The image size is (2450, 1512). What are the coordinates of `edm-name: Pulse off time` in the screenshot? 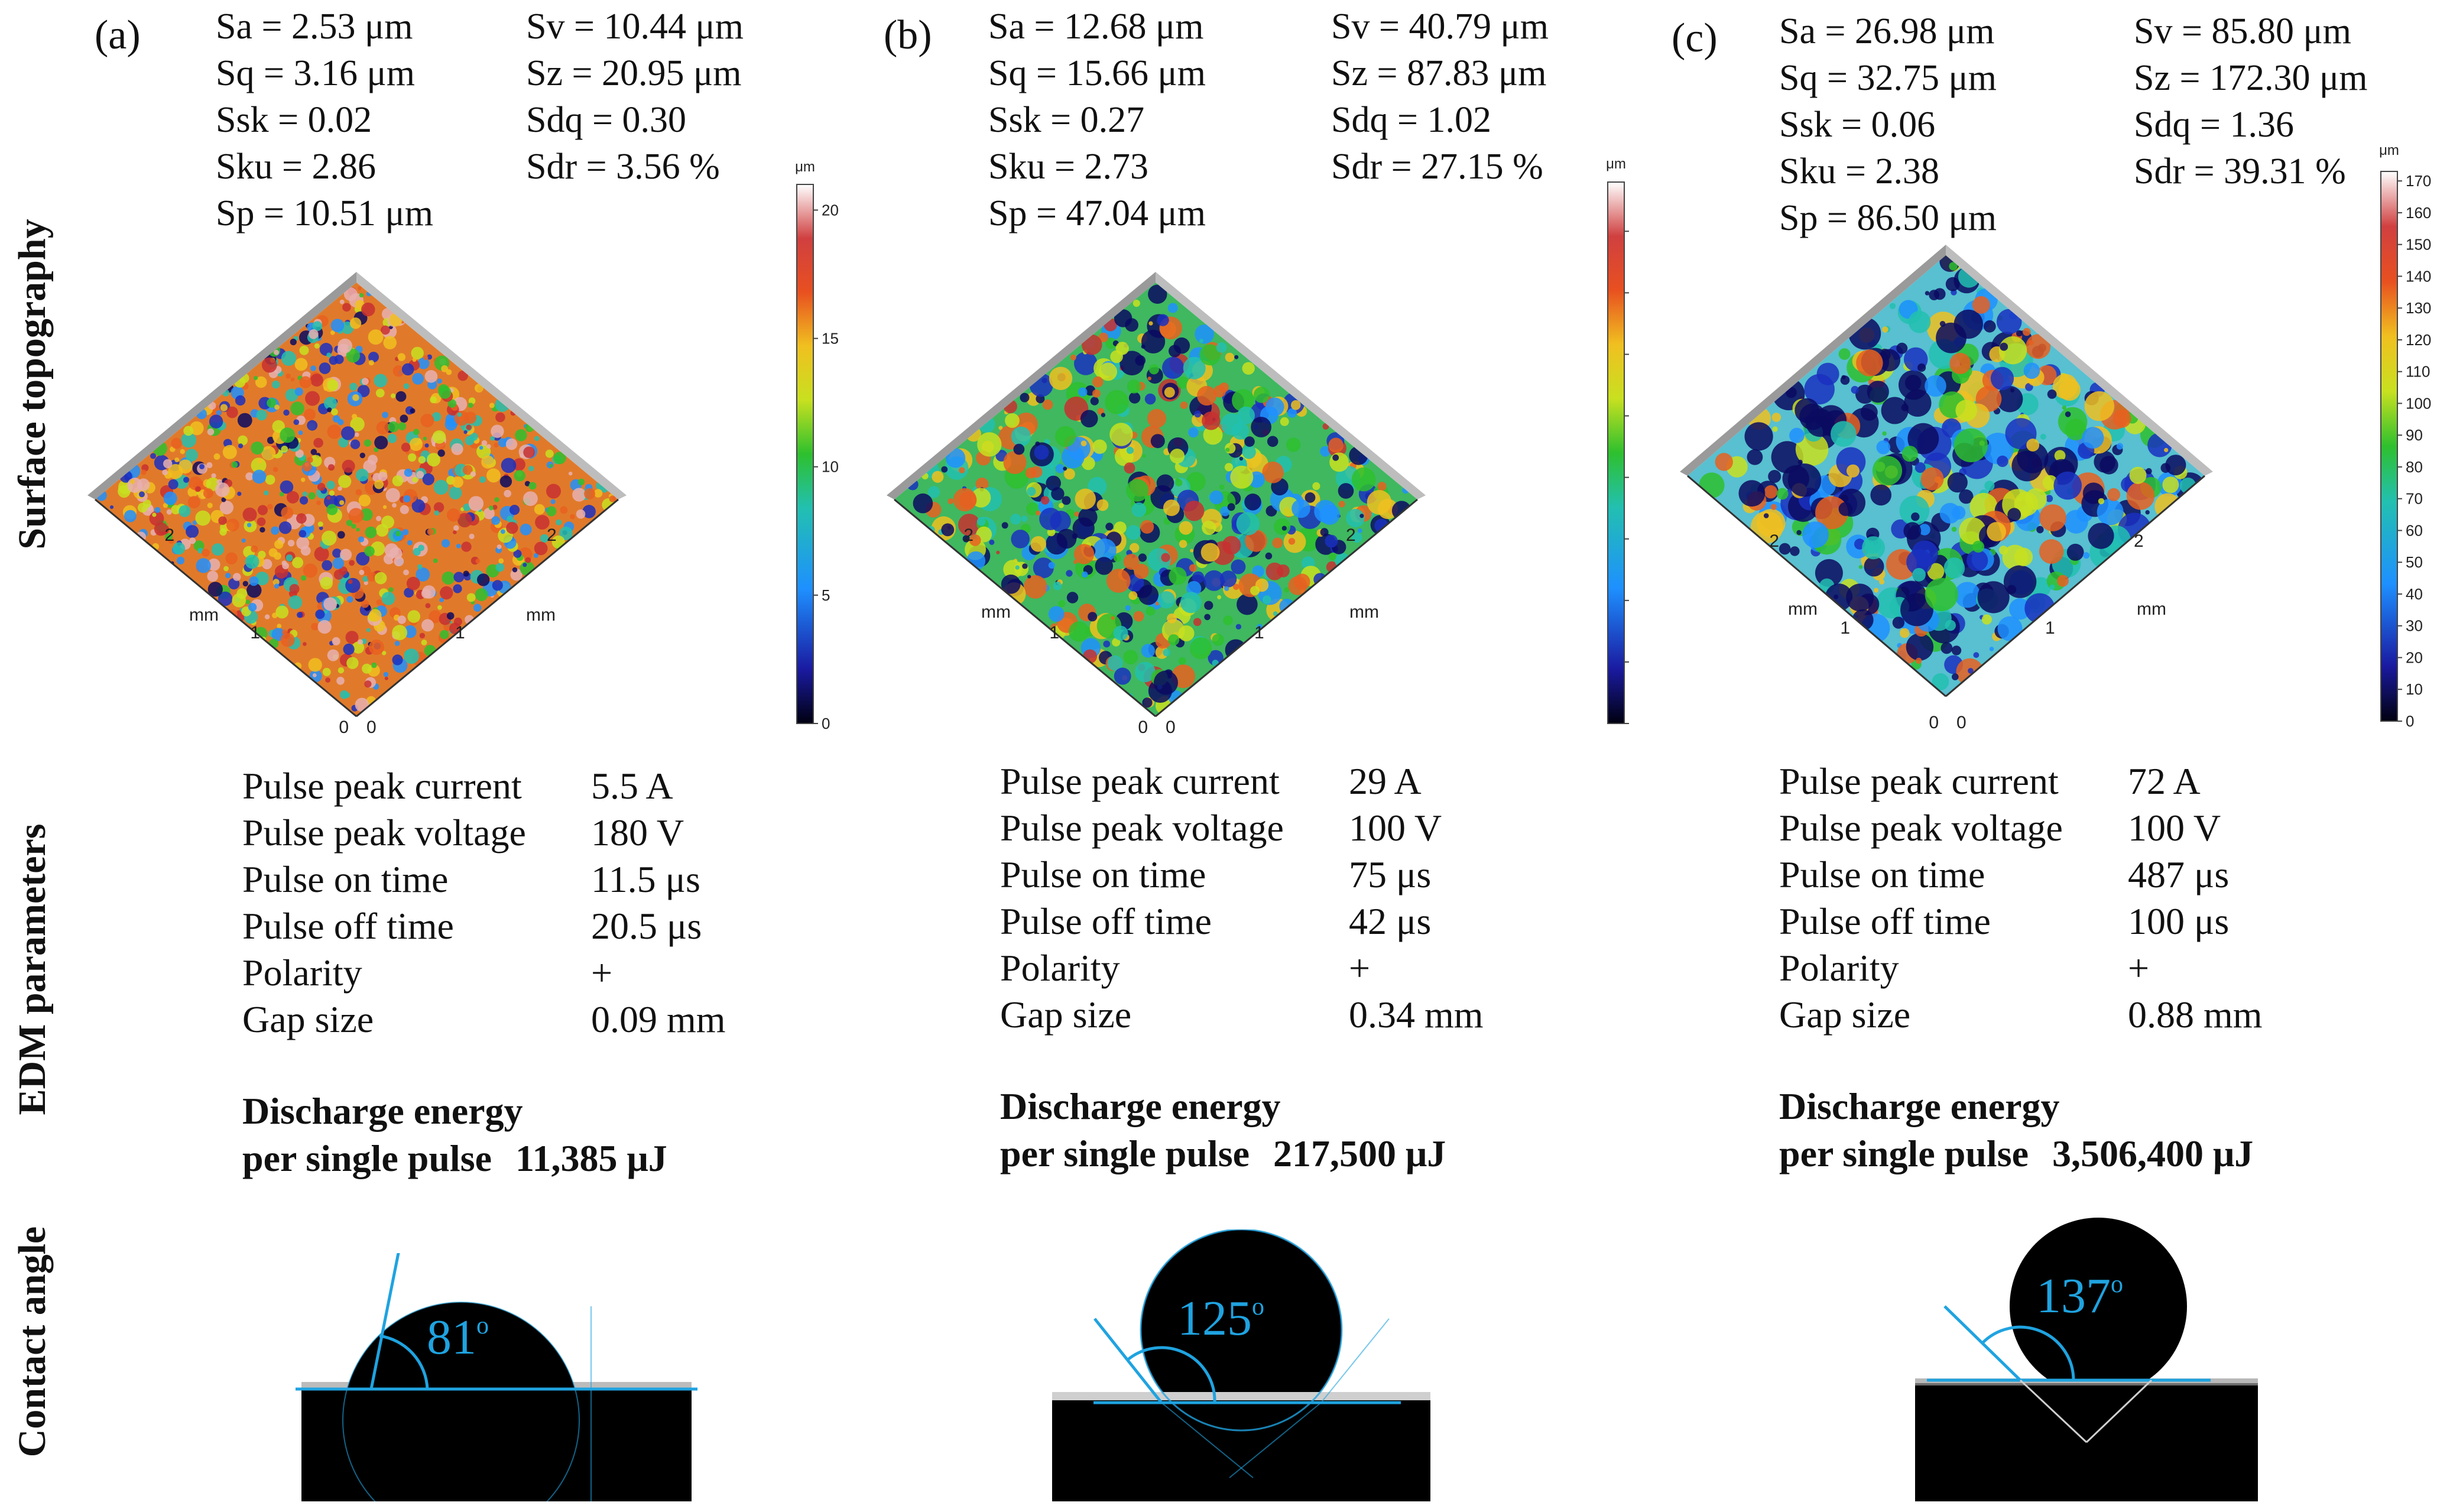 It's located at (348, 926).